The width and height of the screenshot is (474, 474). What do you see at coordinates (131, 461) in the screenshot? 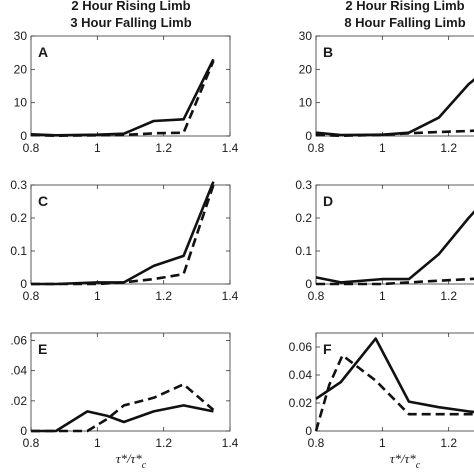
I see `x-axis-label-1: τ*/τ*c` at bounding box center [131, 461].